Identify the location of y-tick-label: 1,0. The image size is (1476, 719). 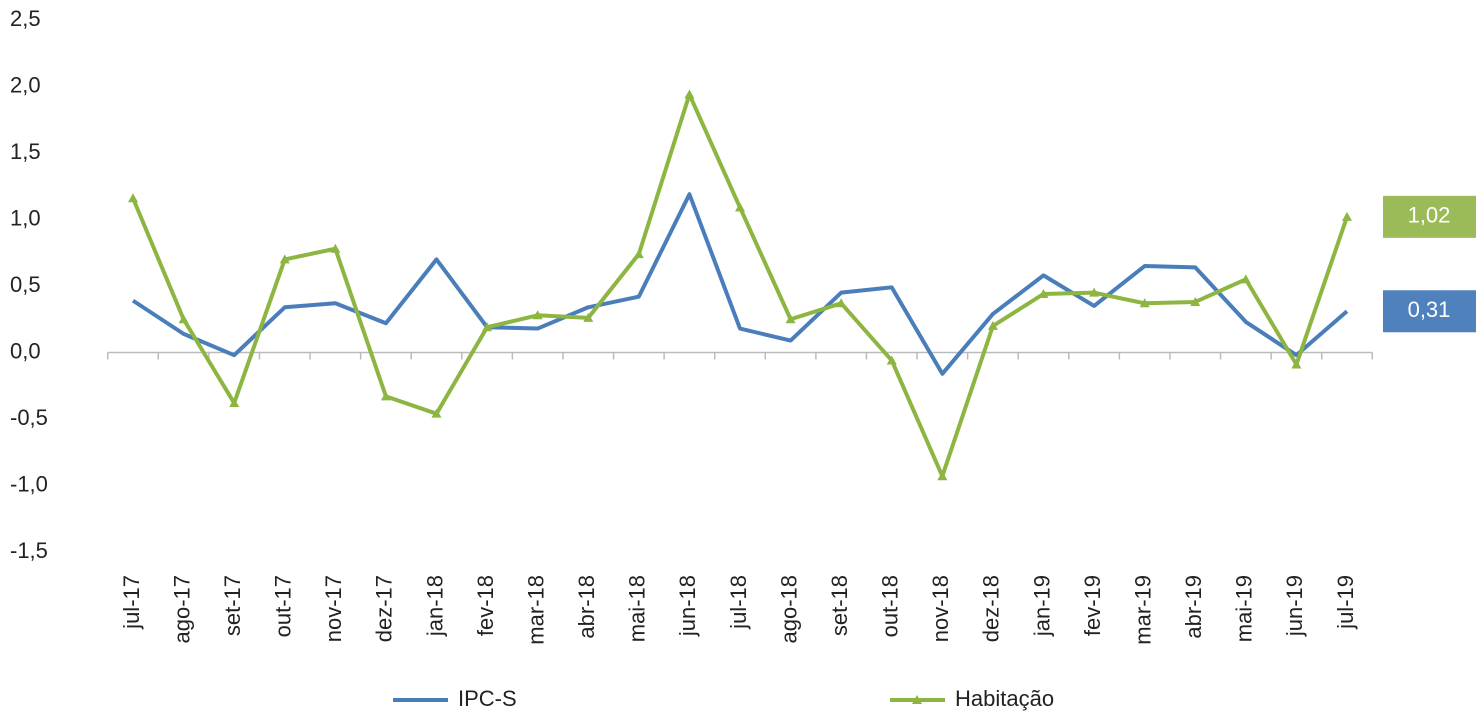
(25, 217).